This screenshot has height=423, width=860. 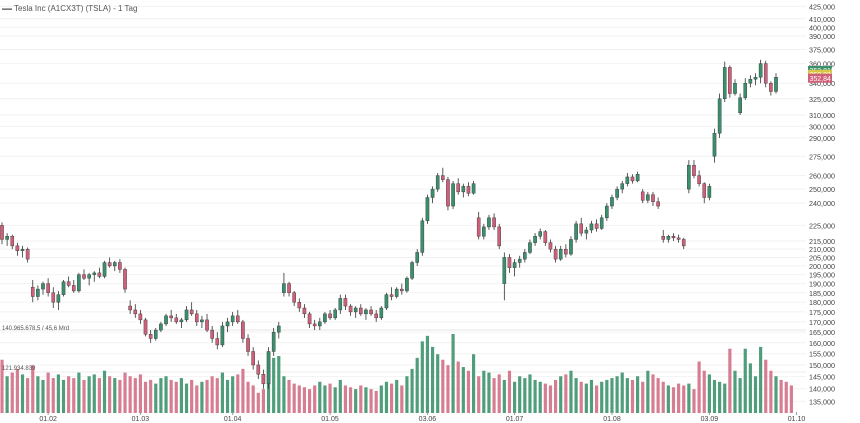 What do you see at coordinates (48, 419) in the screenshot?
I see `x-tick-label: 01.02` at bounding box center [48, 419].